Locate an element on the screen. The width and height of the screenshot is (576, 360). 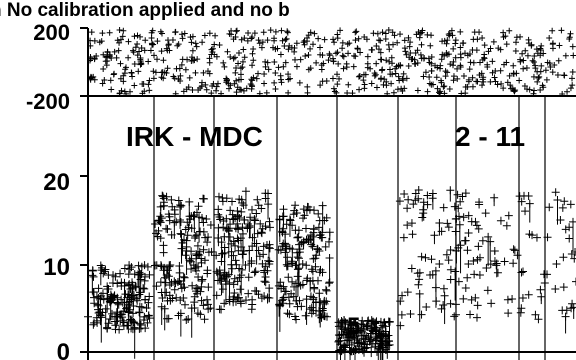
data-point is located at coordinates (146, 308).